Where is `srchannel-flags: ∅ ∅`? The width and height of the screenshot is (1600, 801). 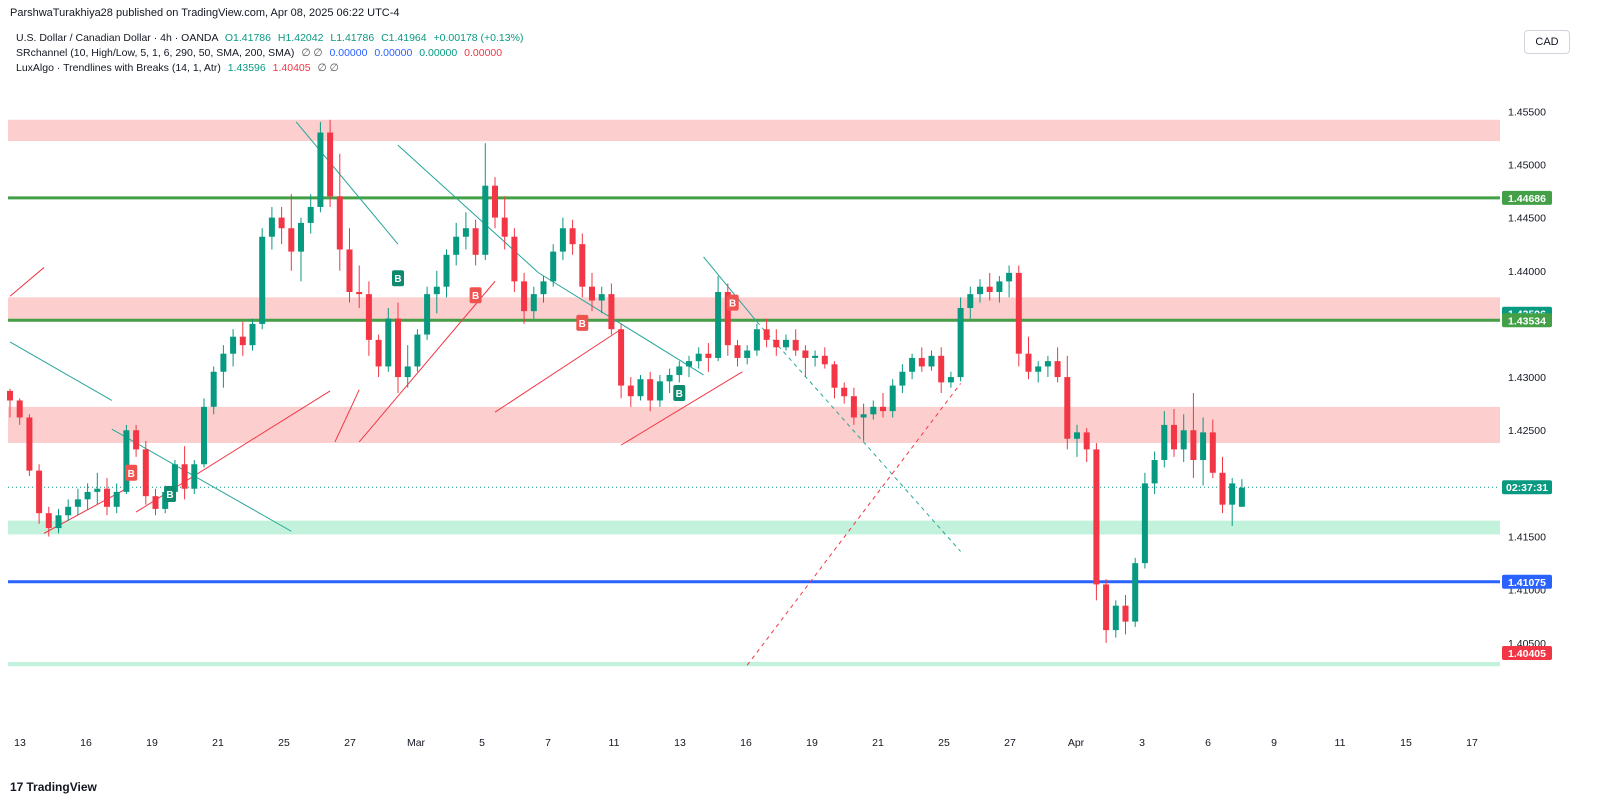 srchannel-flags: ∅ ∅ is located at coordinates (312, 53).